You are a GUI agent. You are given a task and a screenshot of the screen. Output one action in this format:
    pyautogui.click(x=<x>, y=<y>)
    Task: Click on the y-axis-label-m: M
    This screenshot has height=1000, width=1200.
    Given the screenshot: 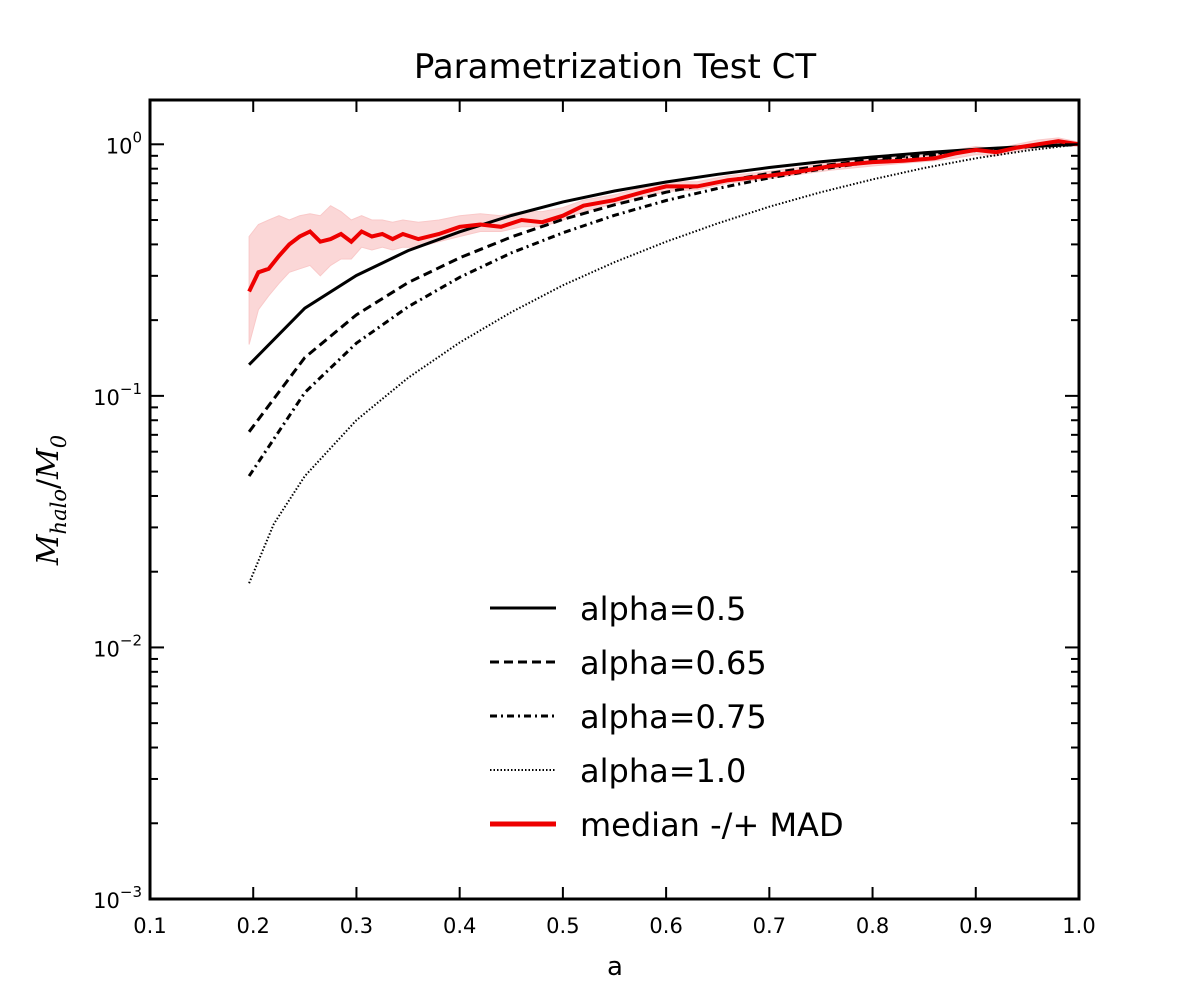 What is the action you would take?
    pyautogui.click(x=48, y=549)
    